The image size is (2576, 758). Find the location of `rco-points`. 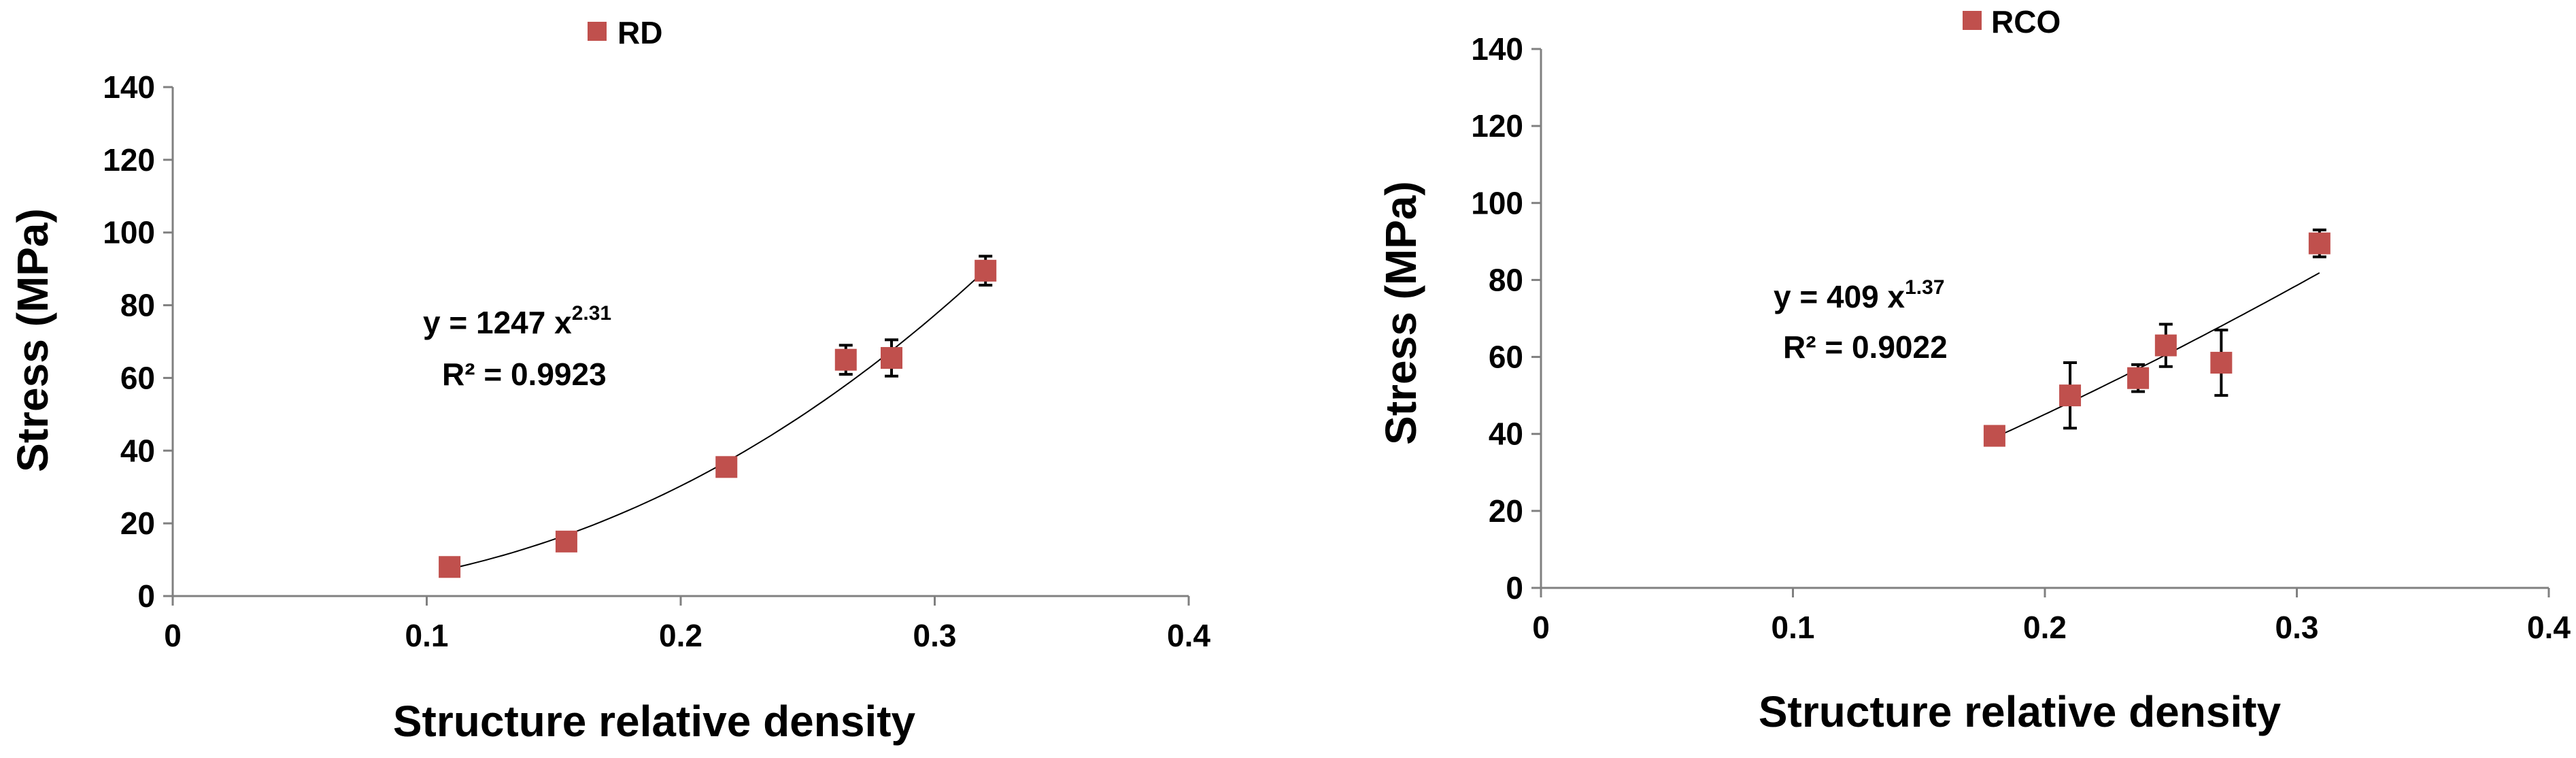

rco-points is located at coordinates (2157, 339).